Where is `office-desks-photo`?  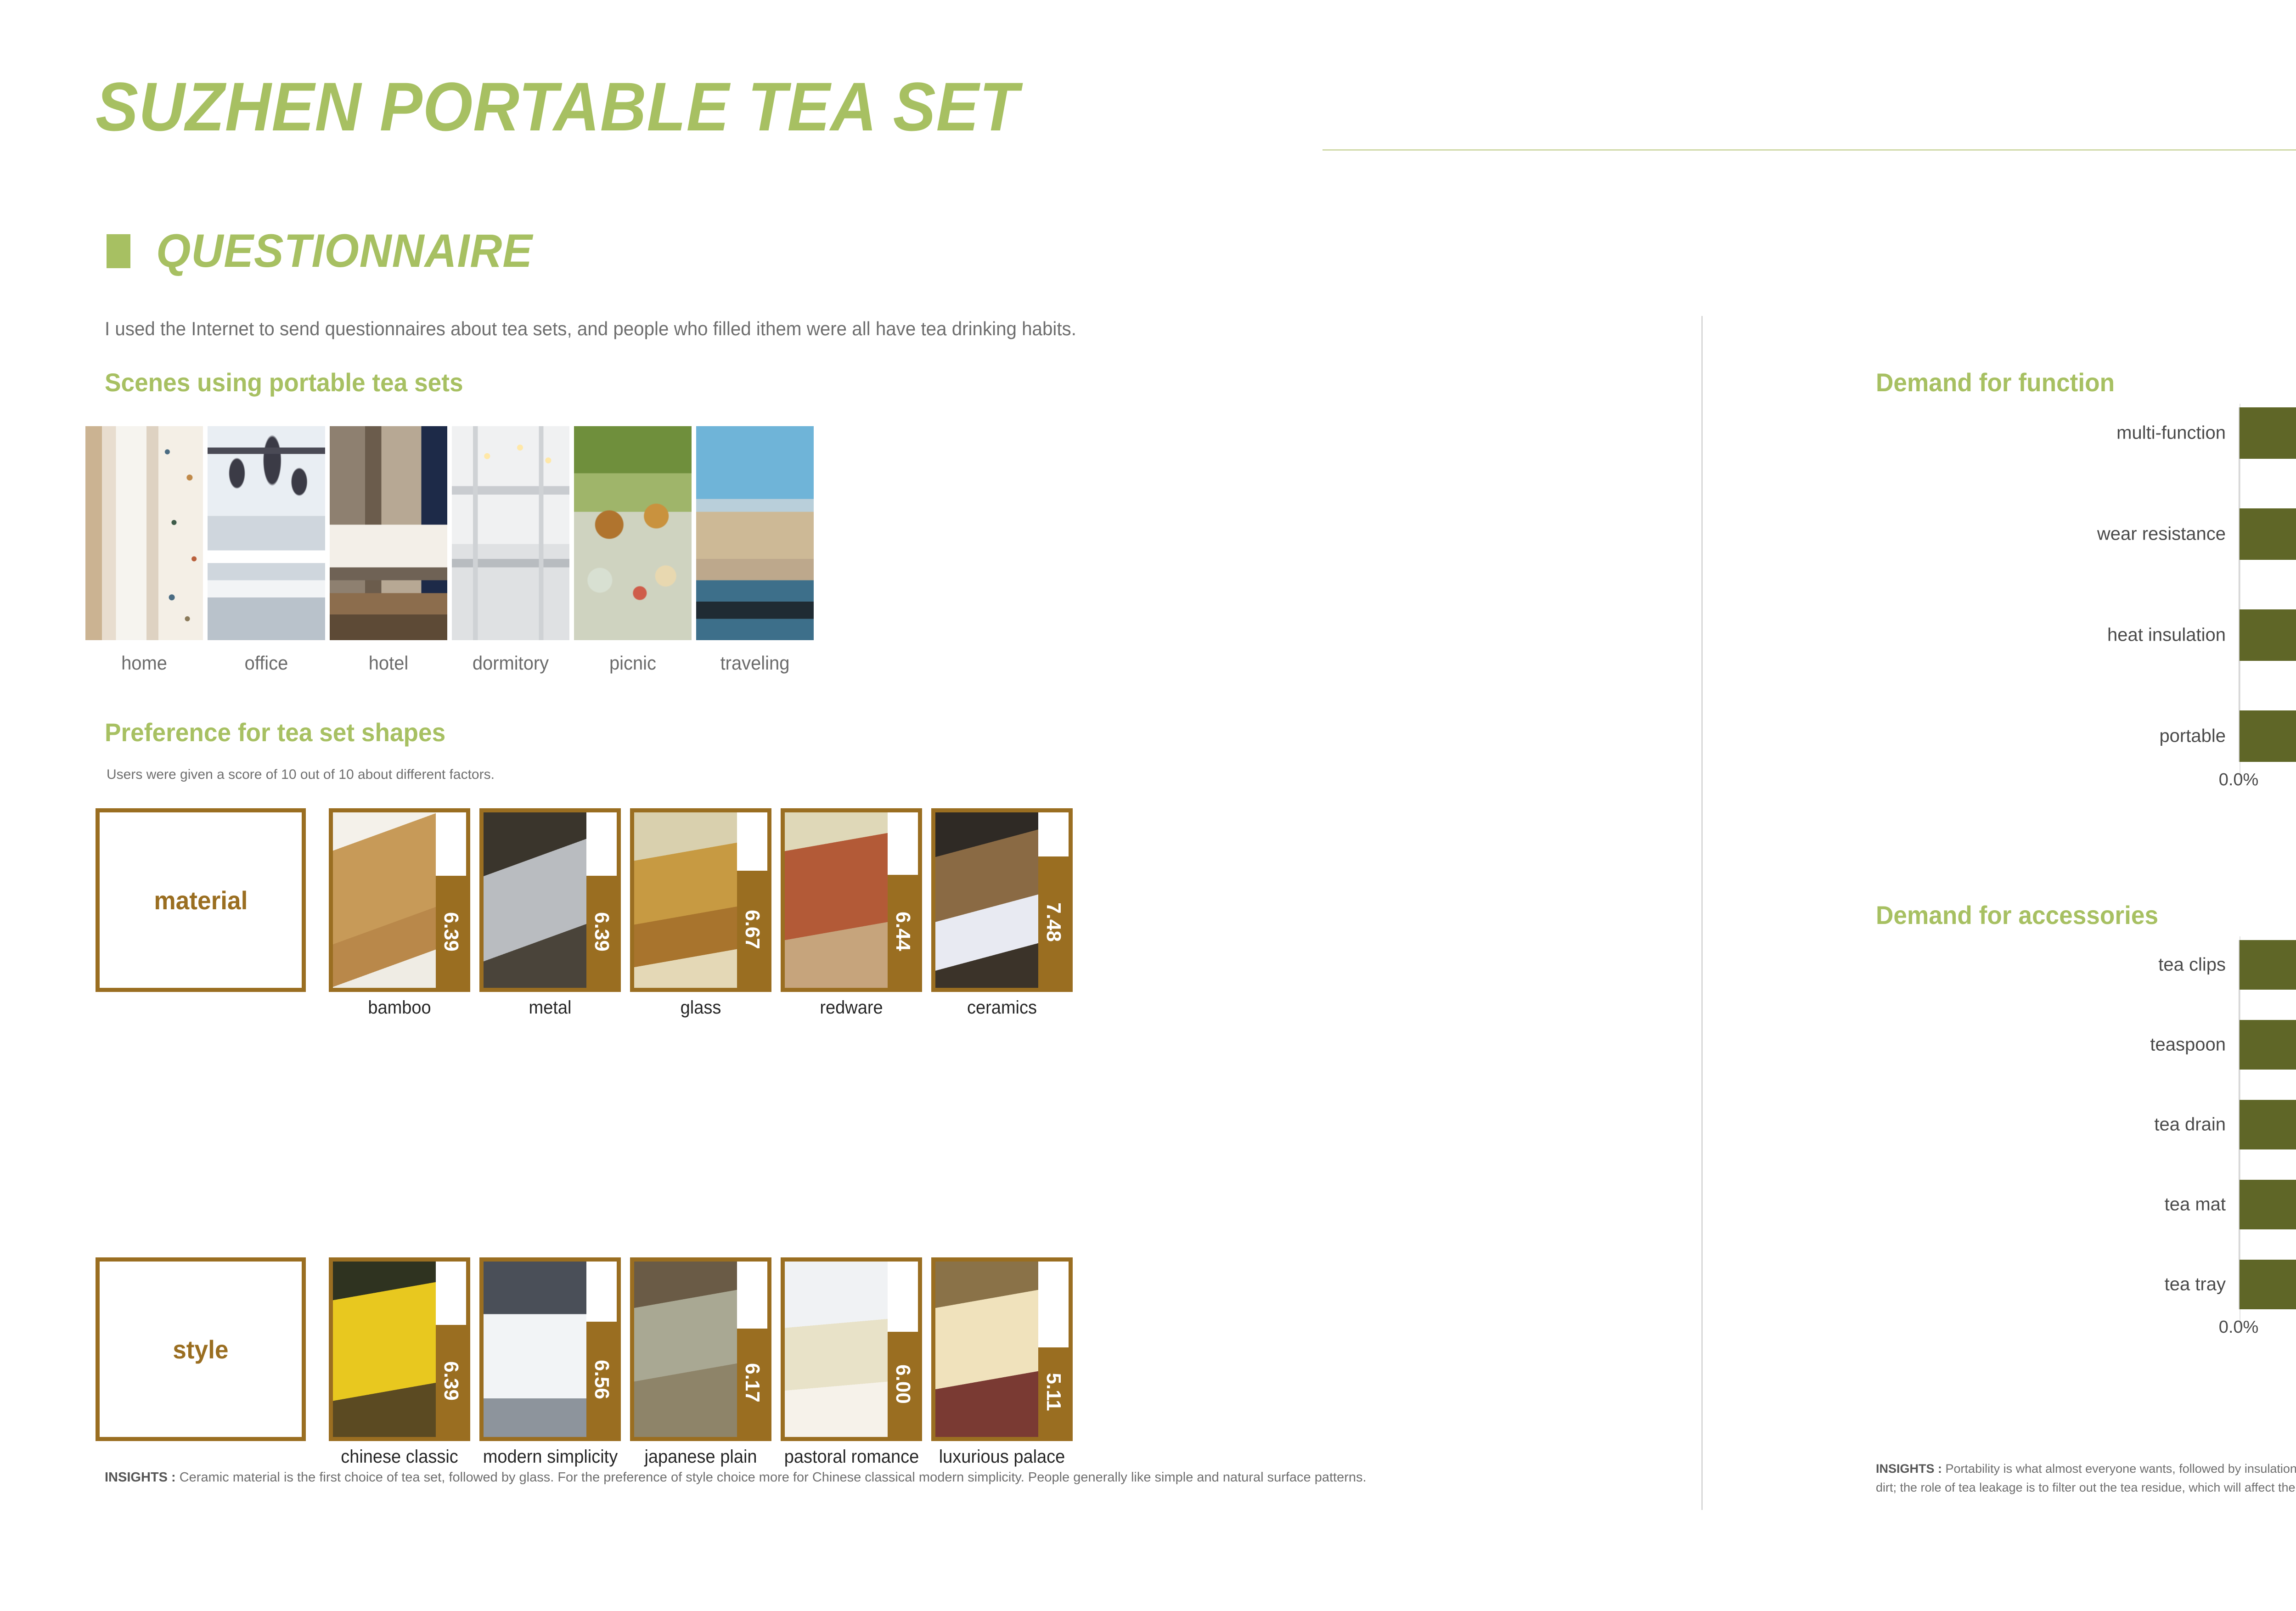
office-desks-photo is located at coordinates (266, 533).